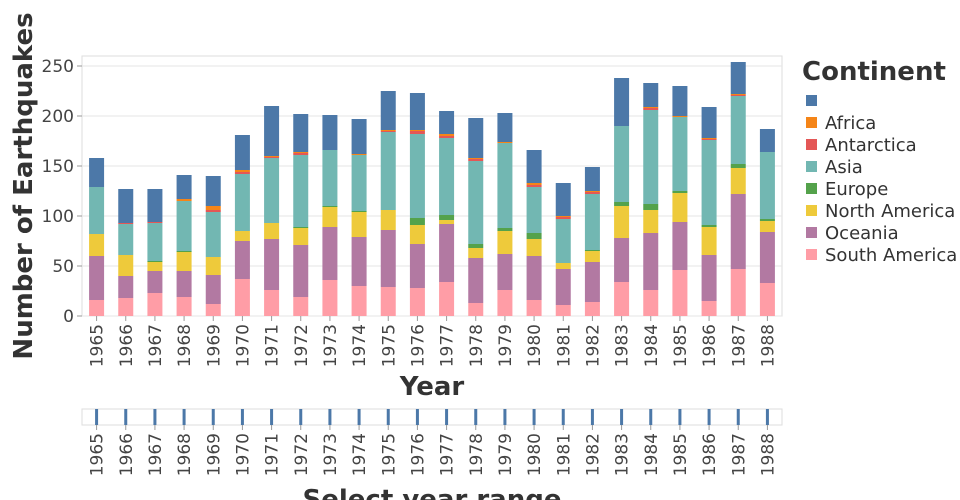 The height and width of the screenshot is (500, 960). I want to click on bar-stack-1987, so click(738, 189).